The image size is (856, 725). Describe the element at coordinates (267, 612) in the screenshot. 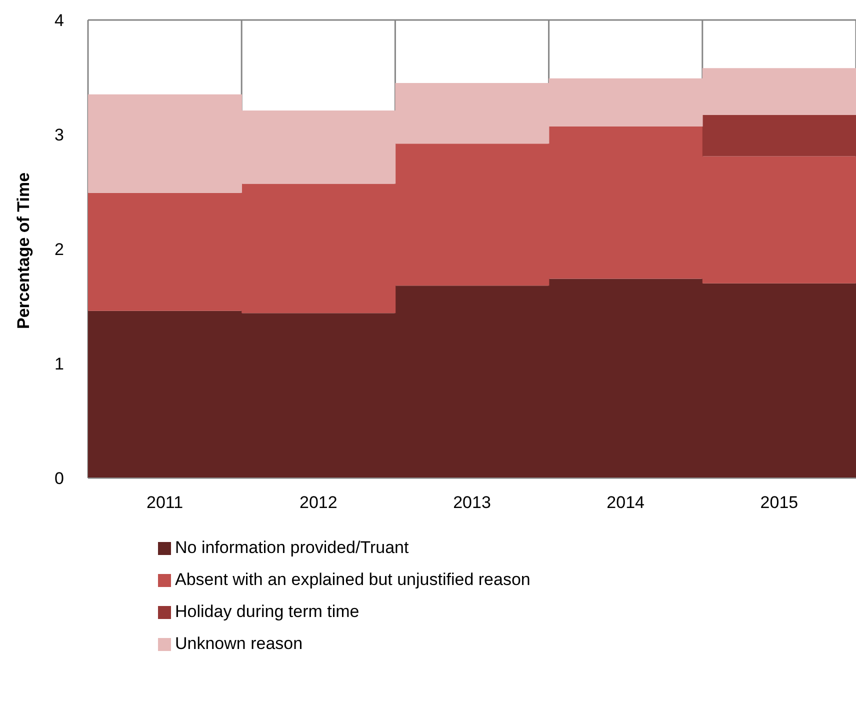

I see `legend-label: Holiday during term time` at that location.